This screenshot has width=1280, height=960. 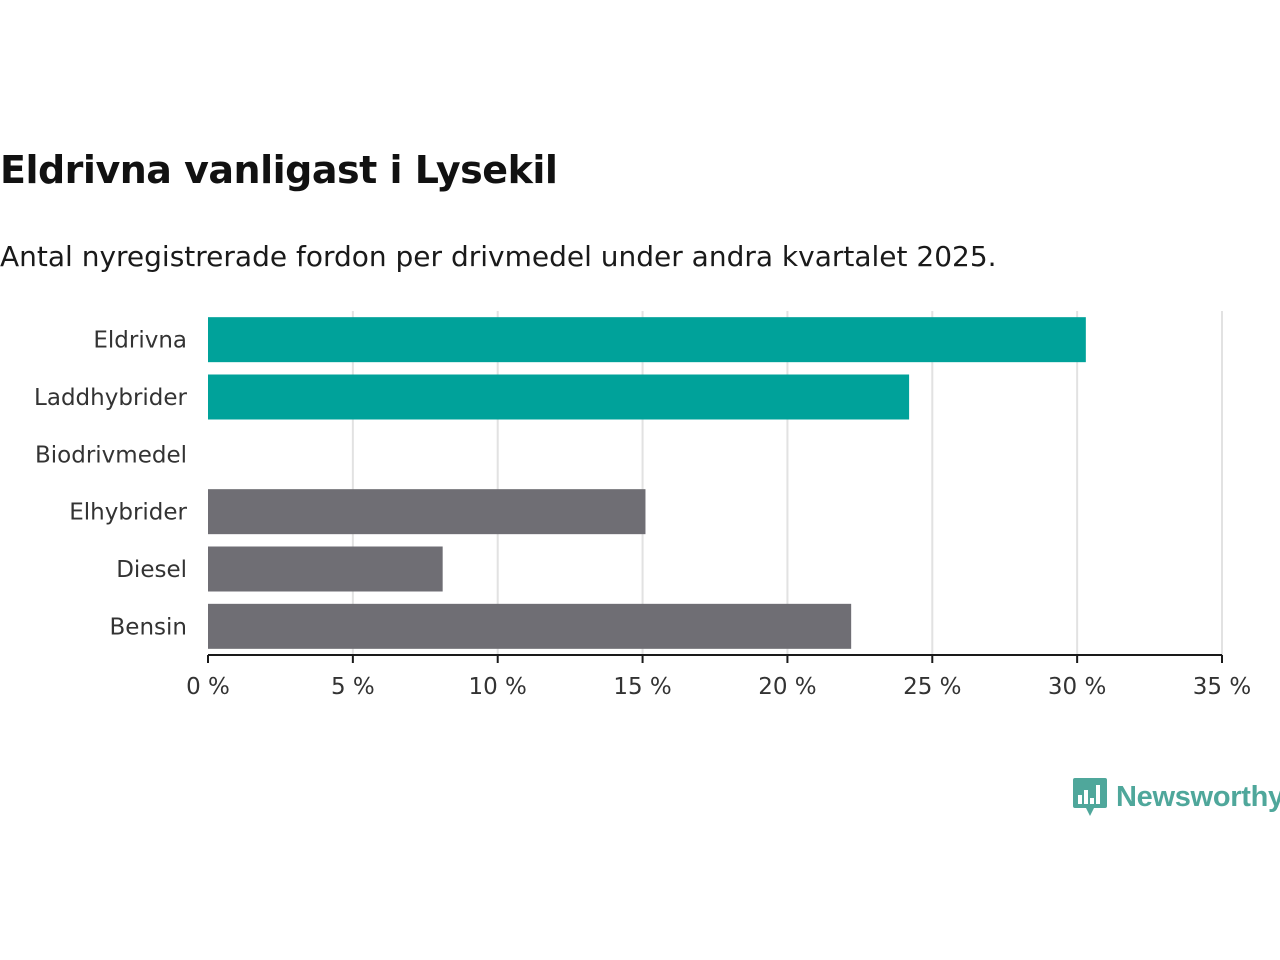 I want to click on newsworthy-logo: Newsworthy, so click(x=1176, y=797).